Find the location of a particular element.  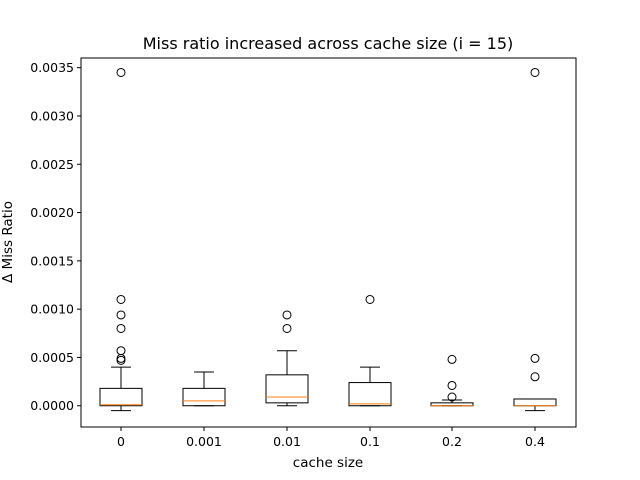

x-tick-label: 0.01 is located at coordinates (287, 441).